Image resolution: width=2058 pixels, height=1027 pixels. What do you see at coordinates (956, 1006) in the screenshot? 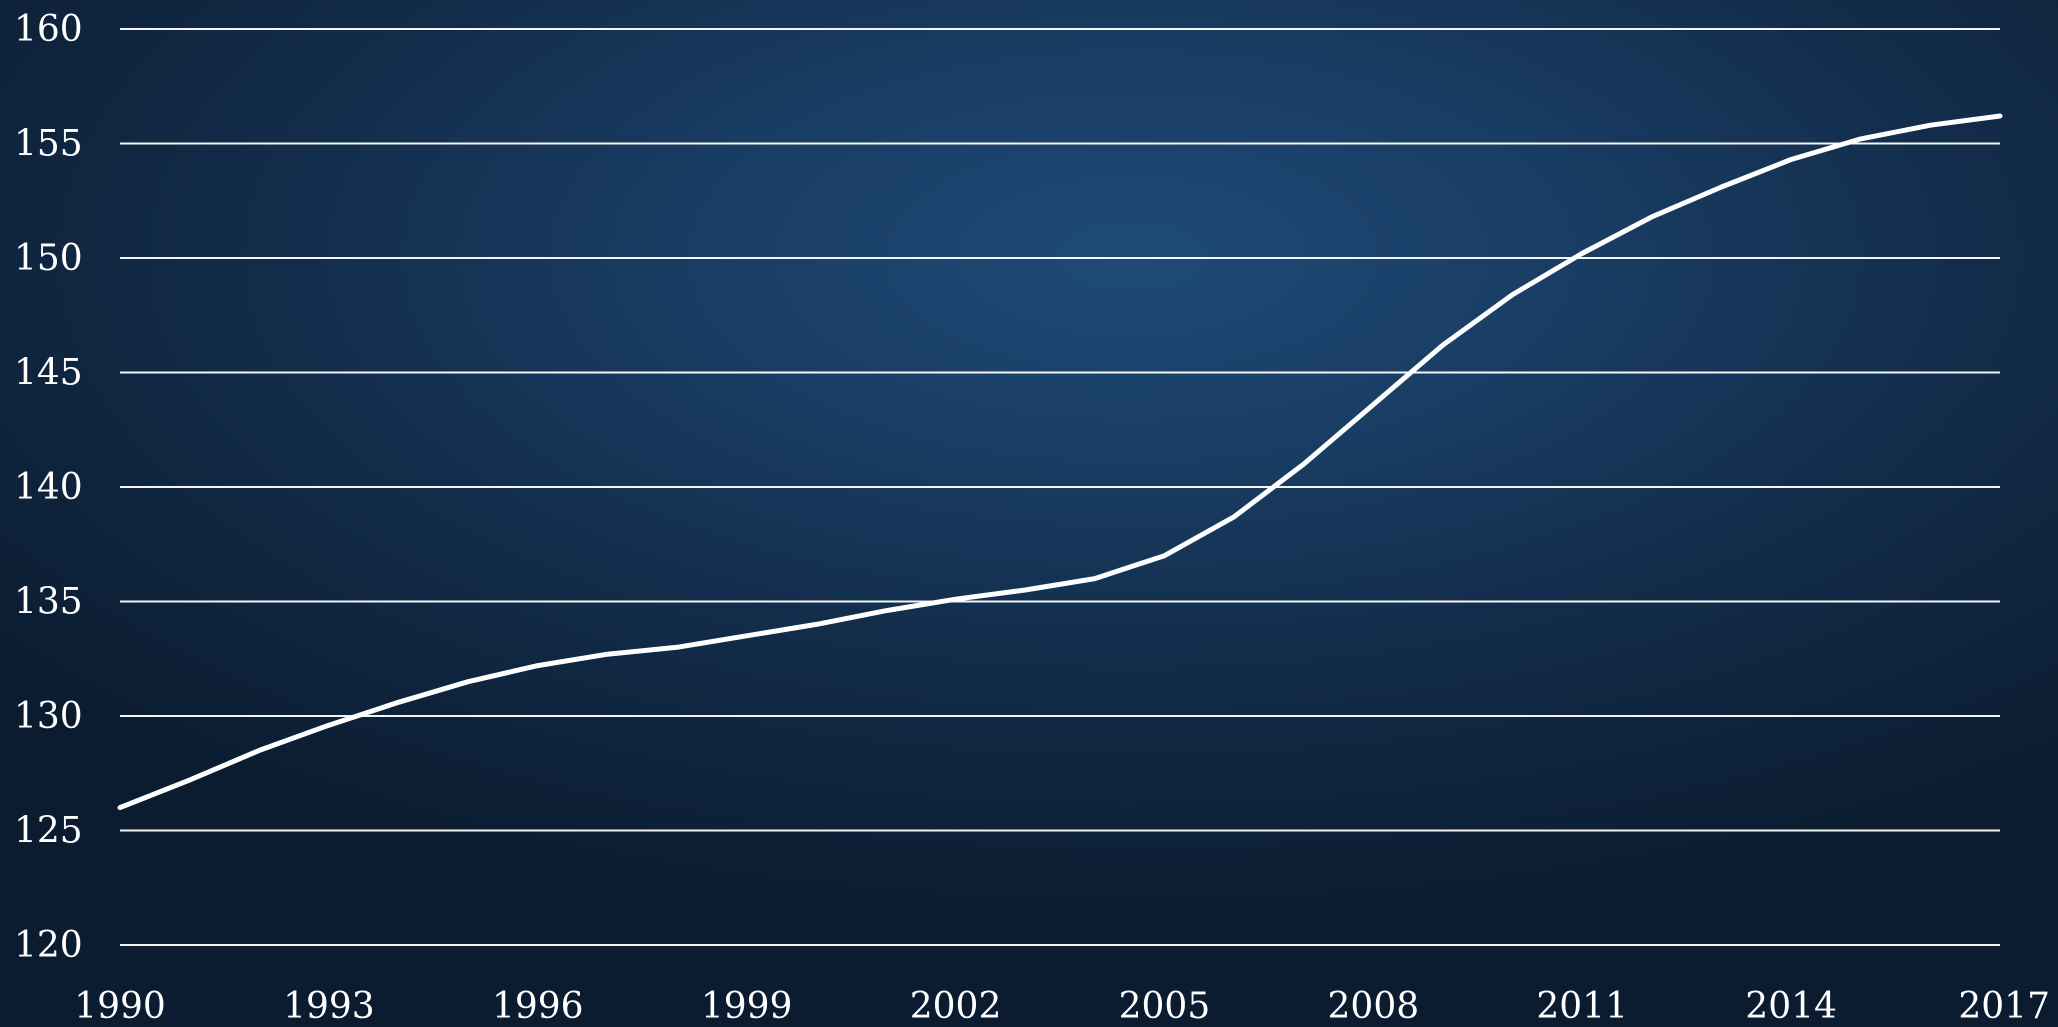
I see `x-tick-label: 2002` at bounding box center [956, 1006].